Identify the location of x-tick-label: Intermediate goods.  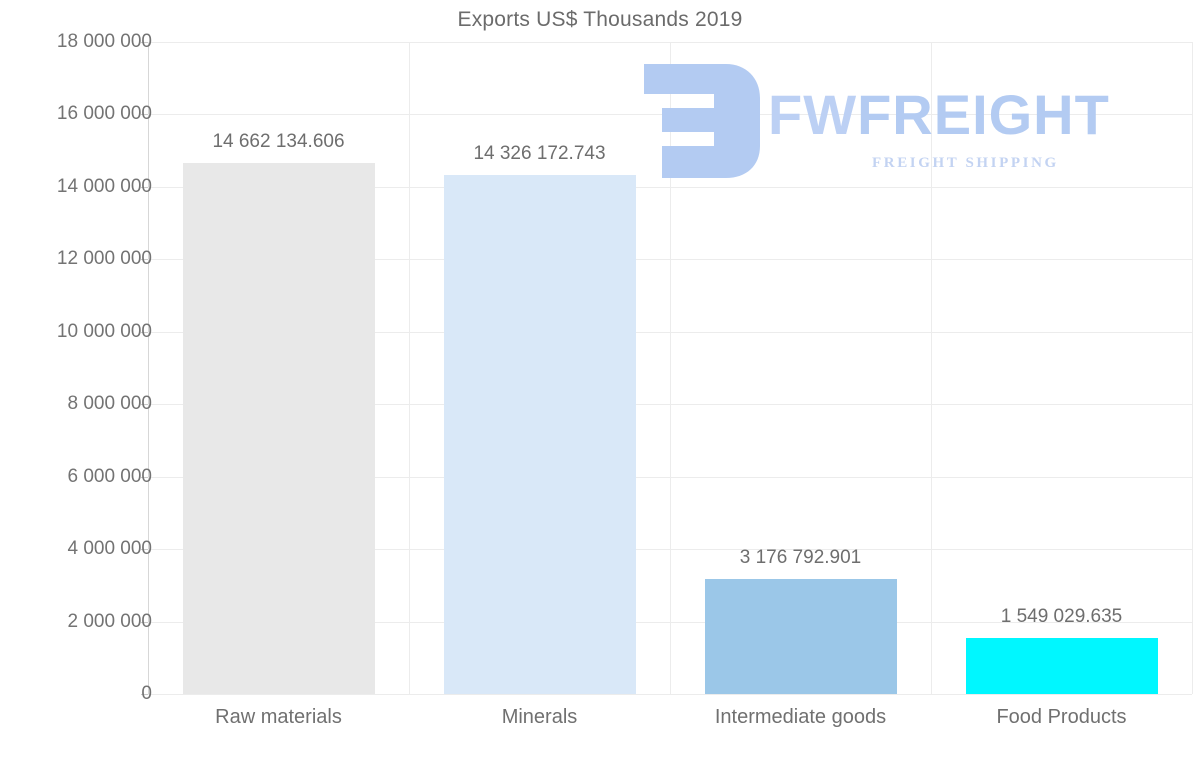
(800, 717).